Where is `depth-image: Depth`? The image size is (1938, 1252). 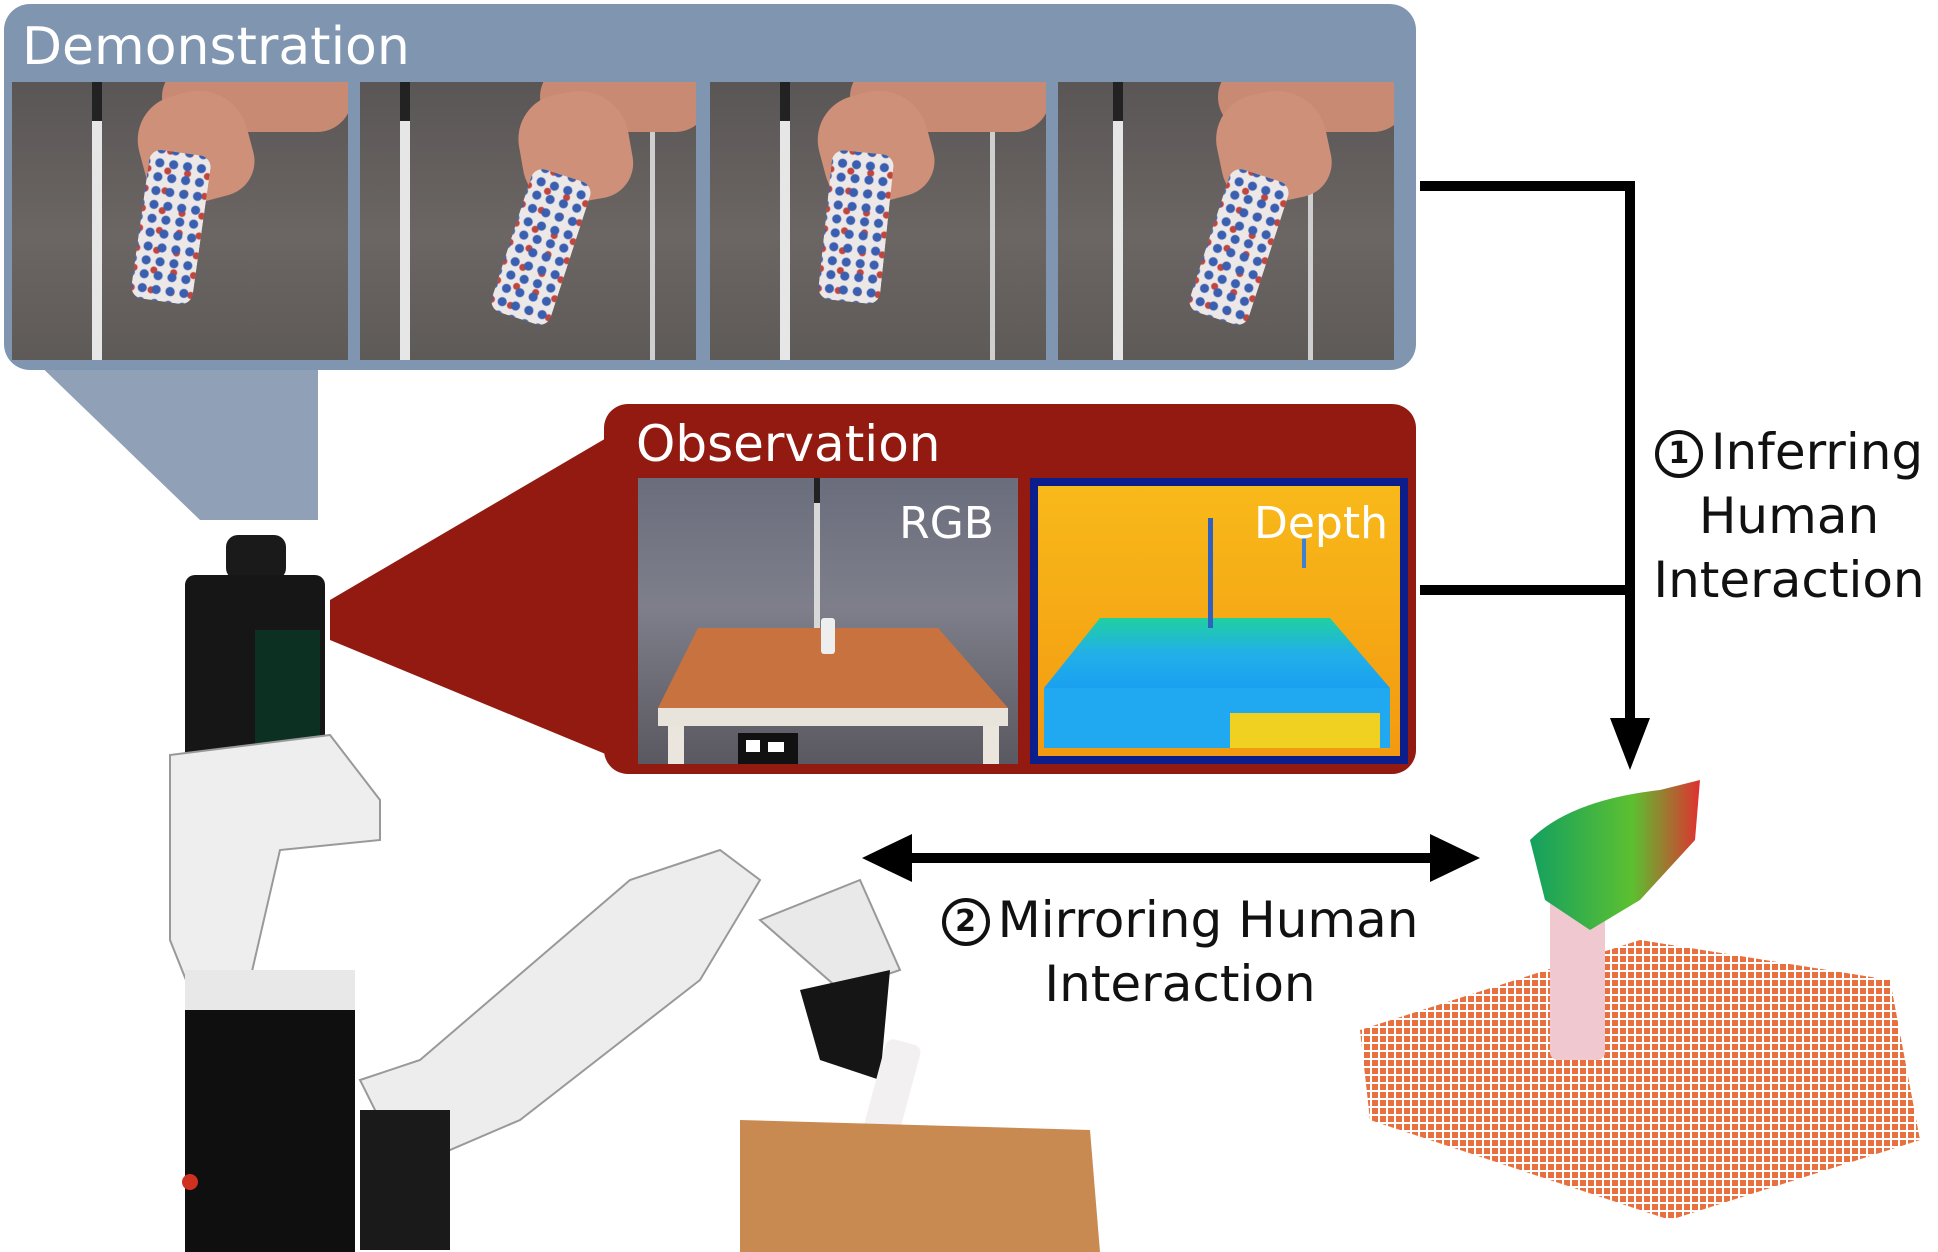
depth-image: Depth is located at coordinates (1219, 621).